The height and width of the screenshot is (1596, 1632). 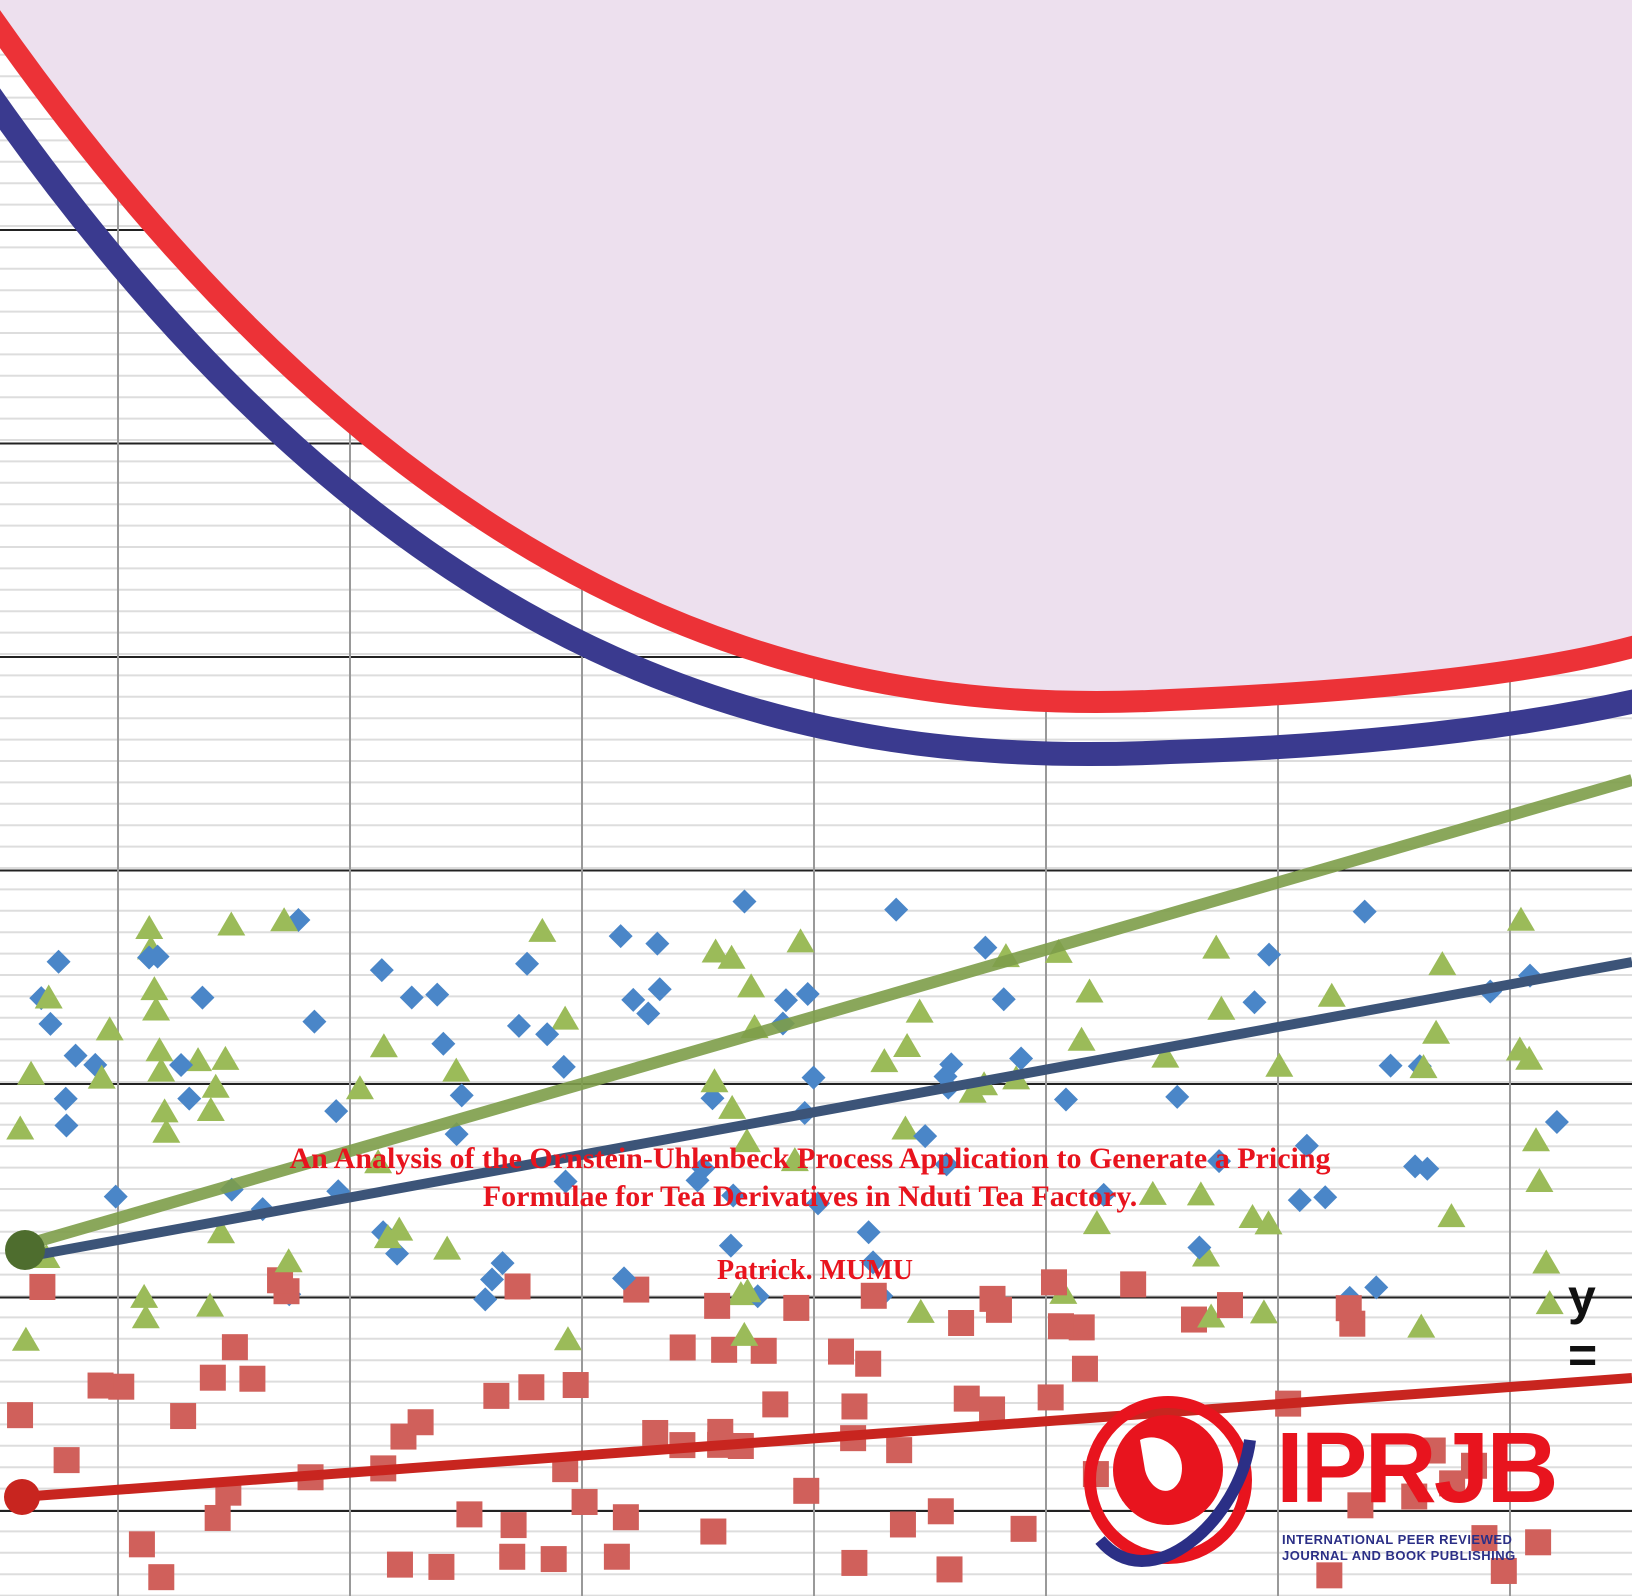 I want to click on equation-fragment: y =, so click(x=1583, y=1326).